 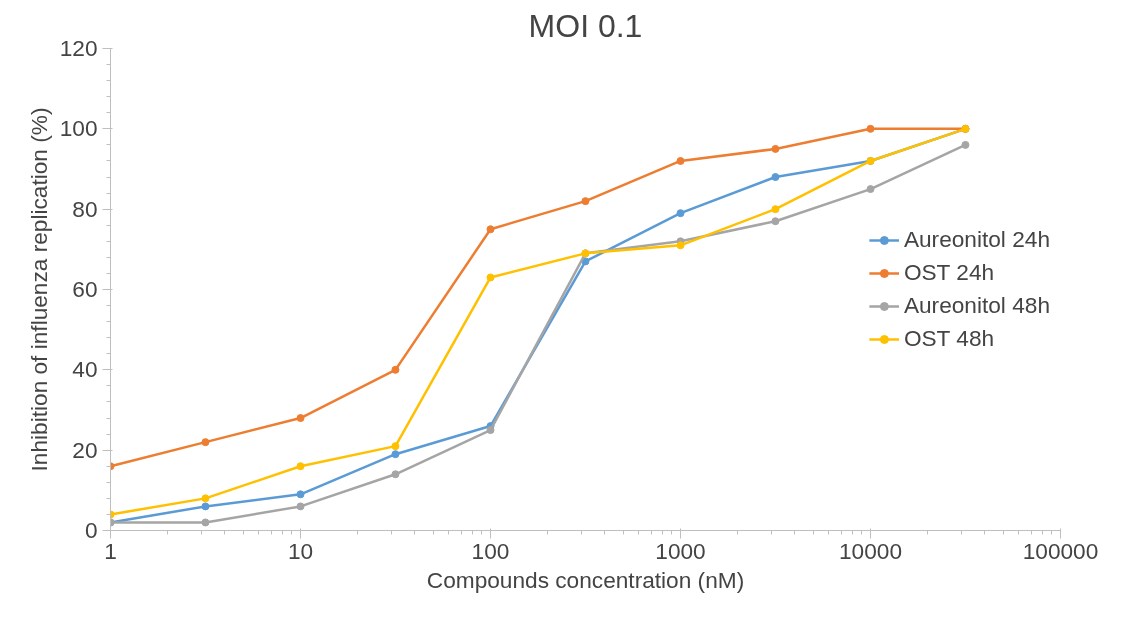 What do you see at coordinates (949, 272) in the screenshot?
I see `legend-label: OST 24h` at bounding box center [949, 272].